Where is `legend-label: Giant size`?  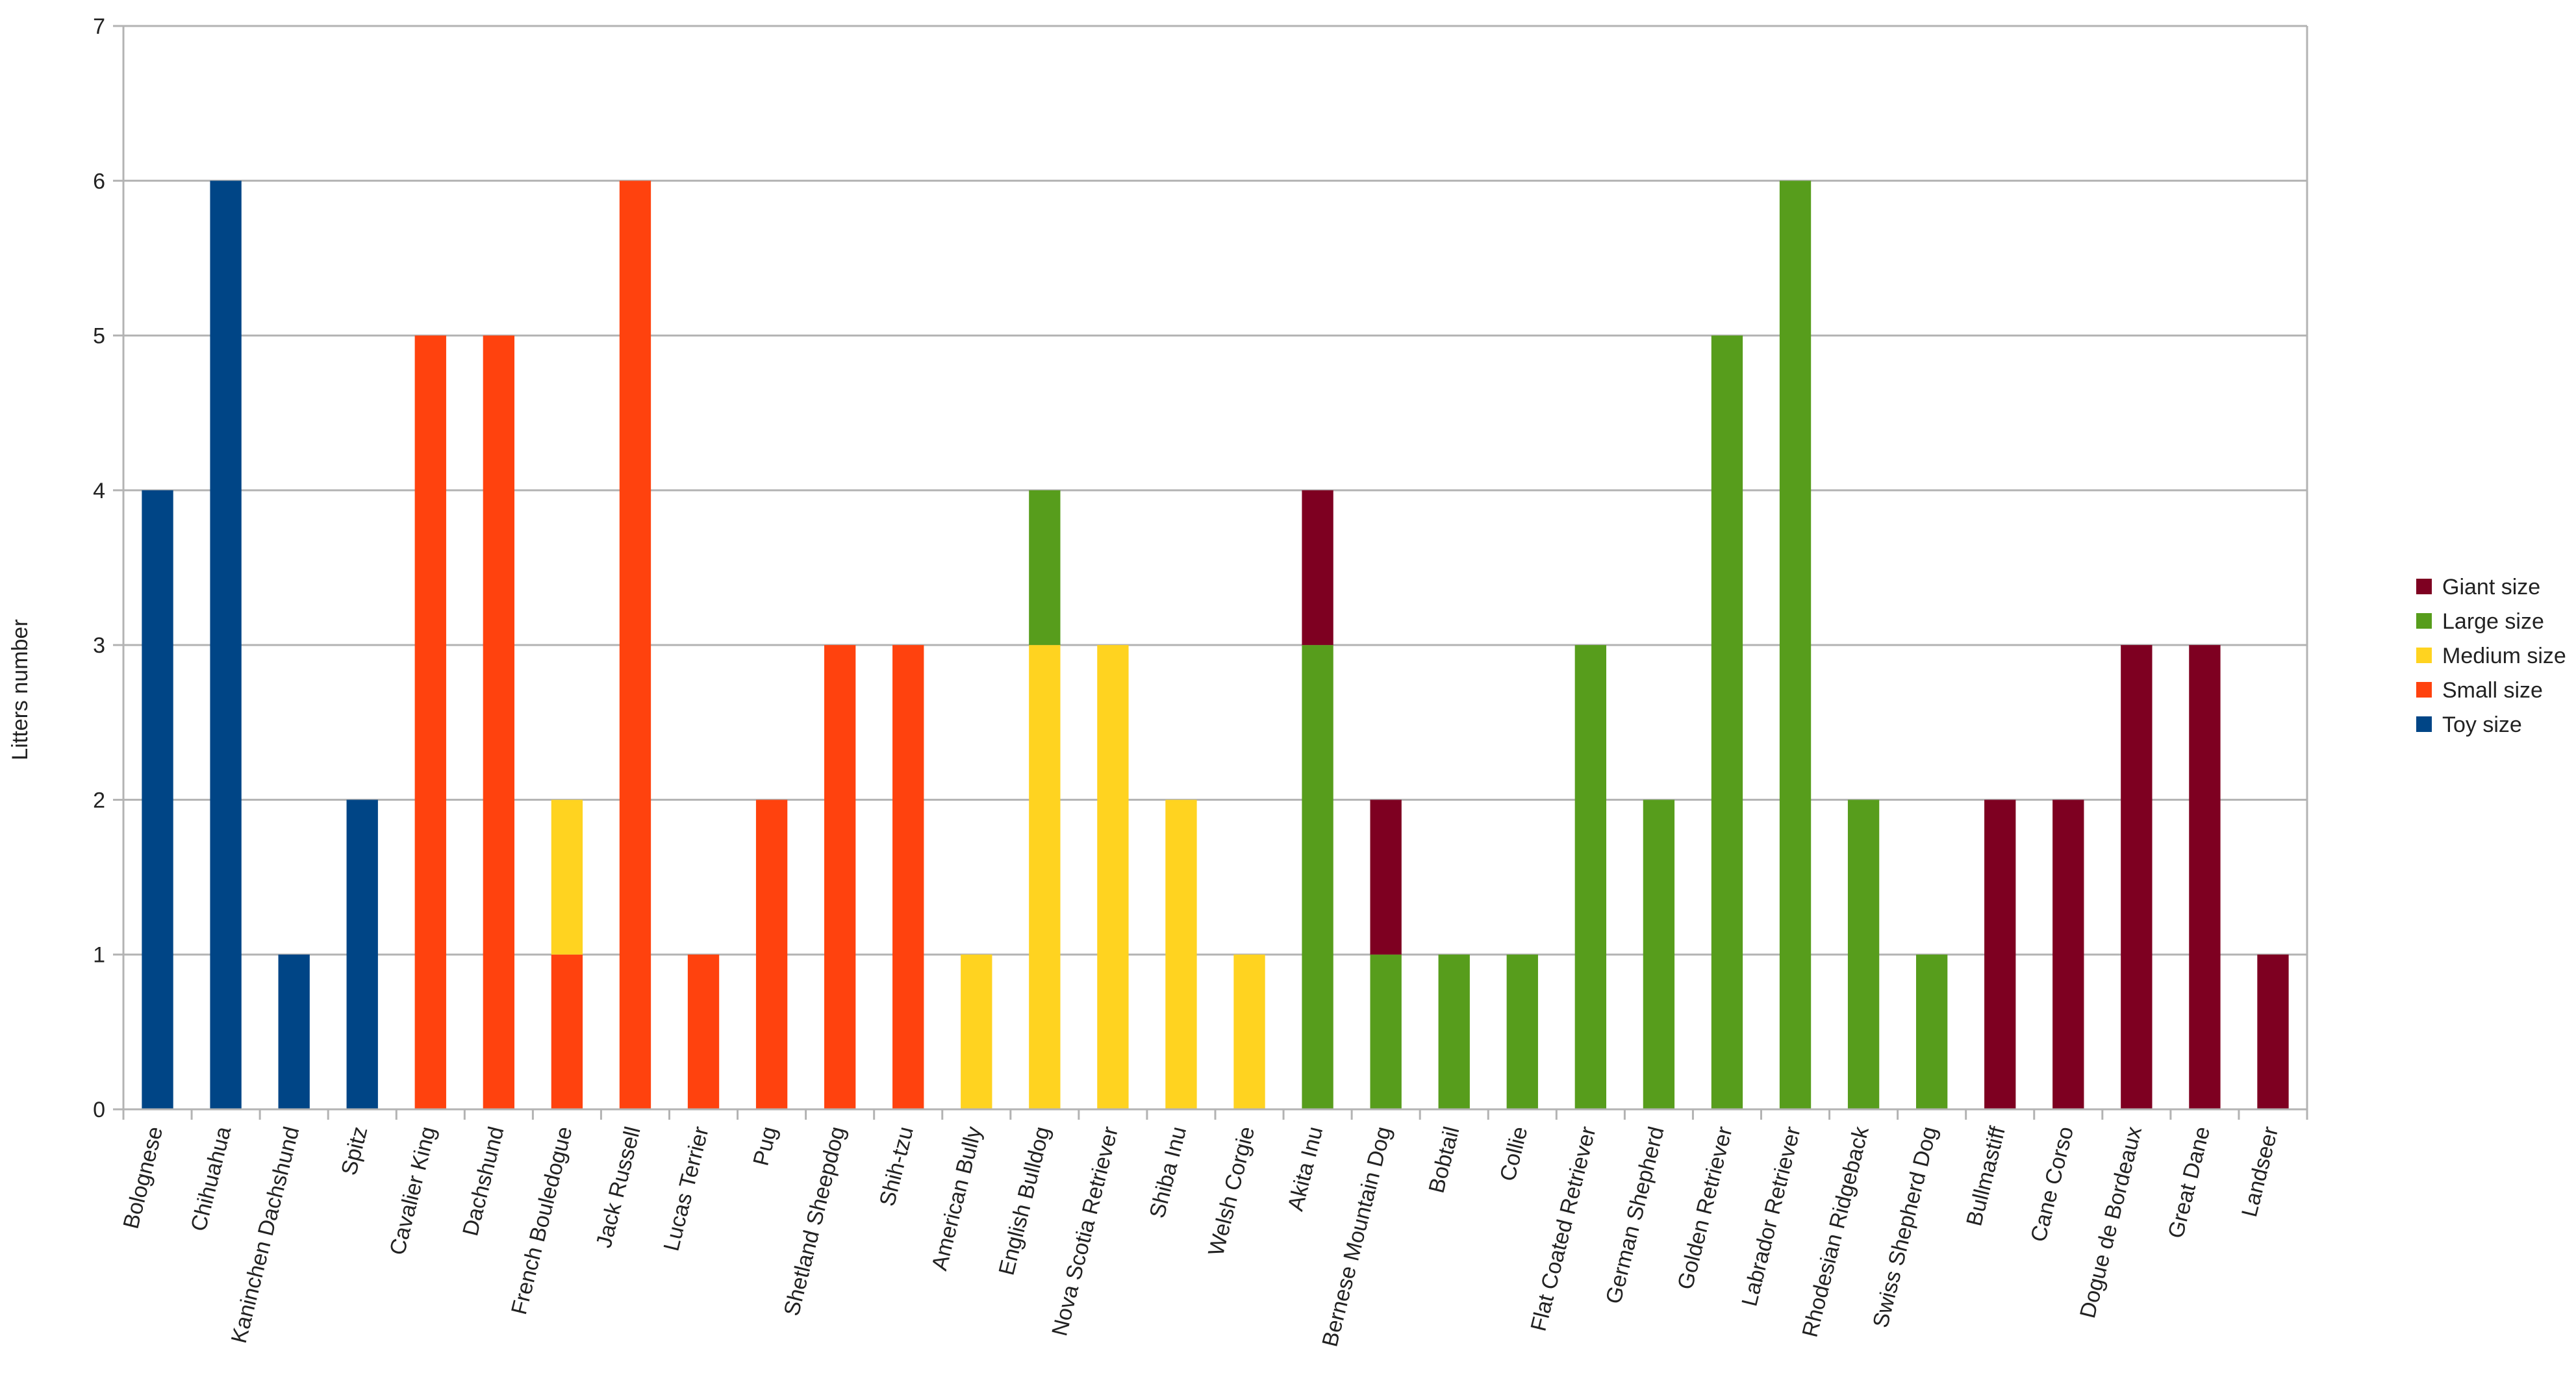
legend-label: Giant size is located at coordinates (2491, 587).